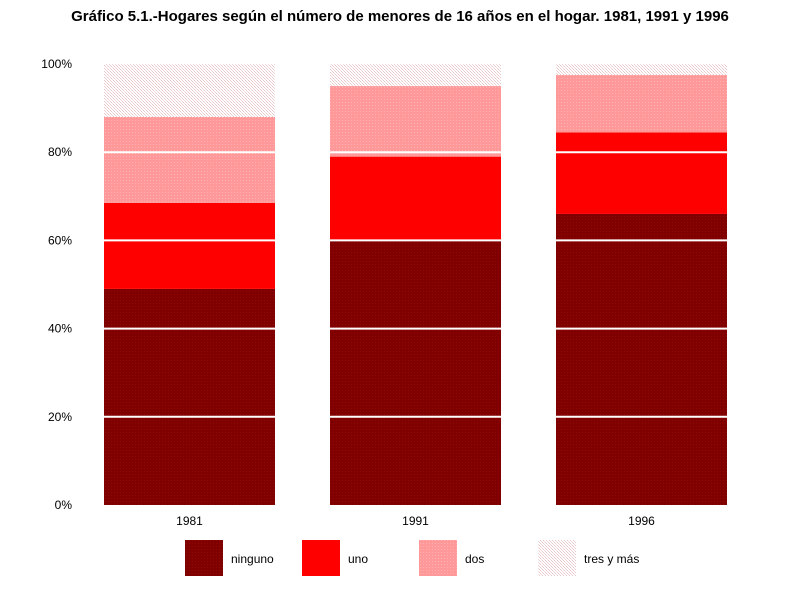  I want to click on x-tick-label: 1981, so click(189, 521).